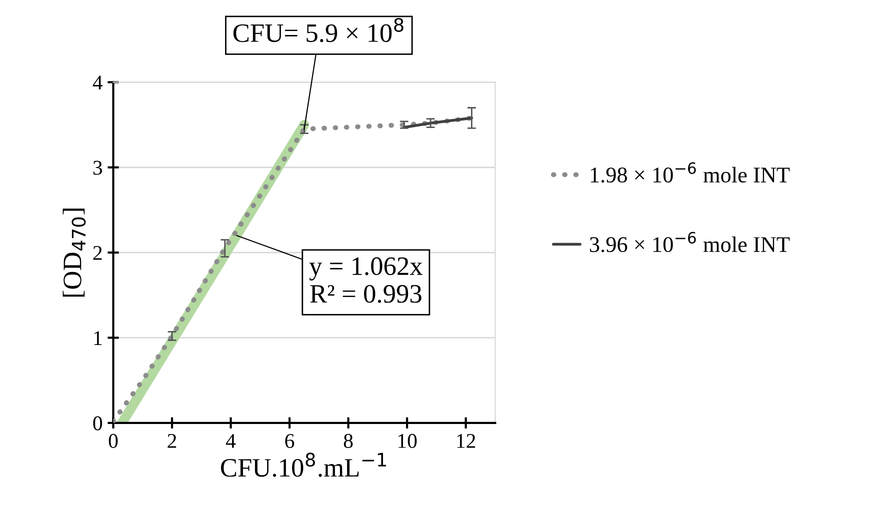 The width and height of the screenshot is (878, 517). Describe the element at coordinates (97, 83) in the screenshot. I see `y-tick-label: 4` at that location.